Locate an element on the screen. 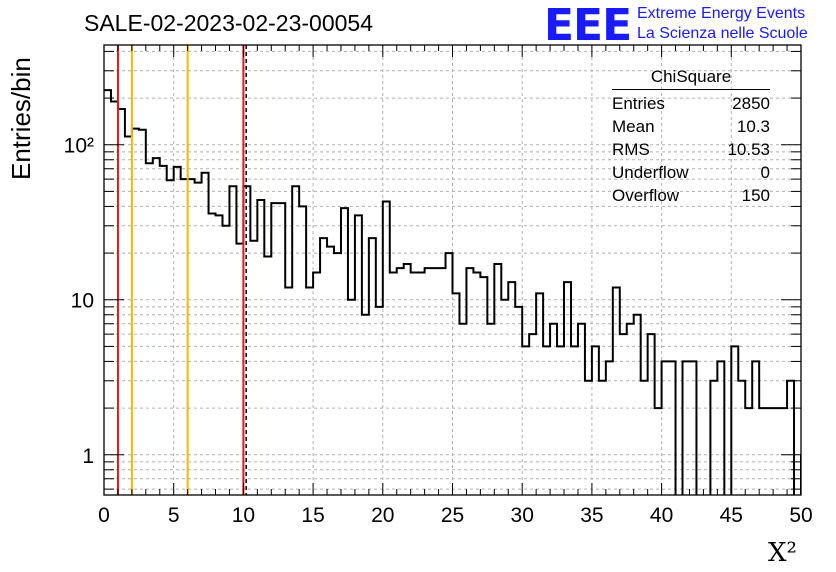 This screenshot has height=572, width=836. eee-tagline-line1: Extreme Energy Events is located at coordinates (721, 13).